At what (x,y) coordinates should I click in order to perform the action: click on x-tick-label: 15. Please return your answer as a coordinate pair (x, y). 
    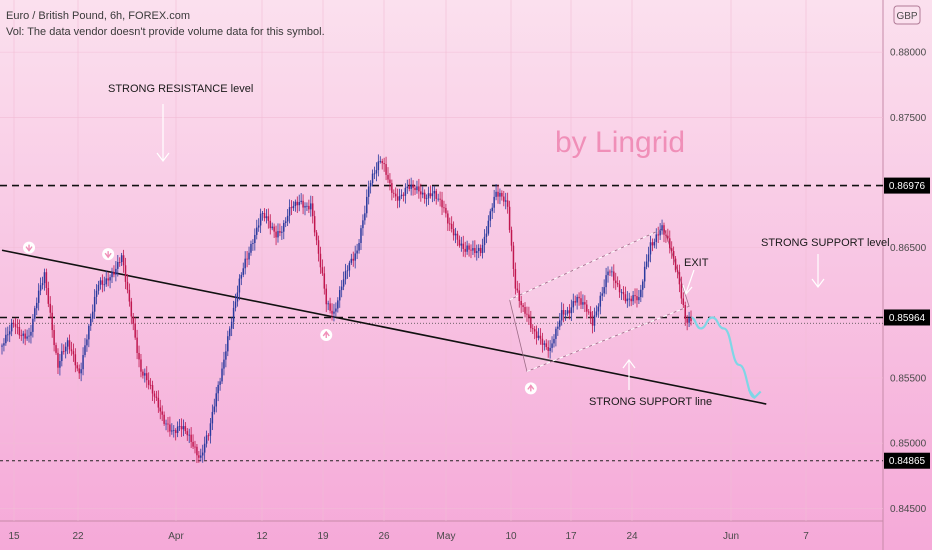
    Looking at the image, I should click on (14, 536).